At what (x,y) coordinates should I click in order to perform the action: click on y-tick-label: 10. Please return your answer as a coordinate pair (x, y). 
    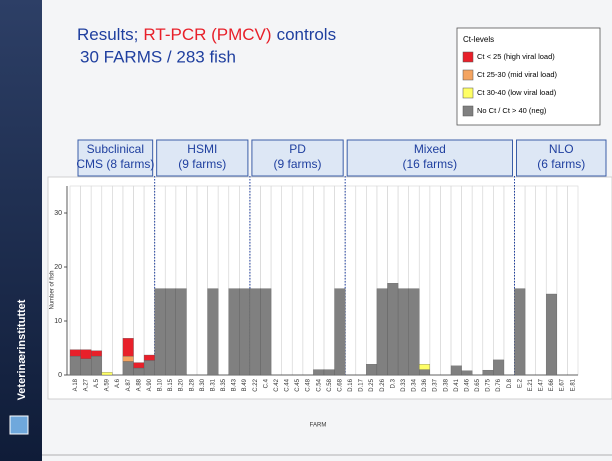
    Looking at the image, I should click on (58, 321).